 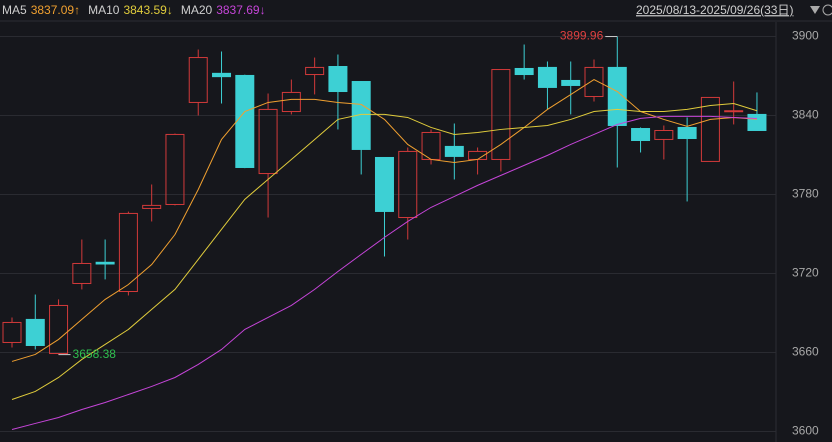 What do you see at coordinates (805, 352) in the screenshot?
I see `y-tick-label: 3660` at bounding box center [805, 352].